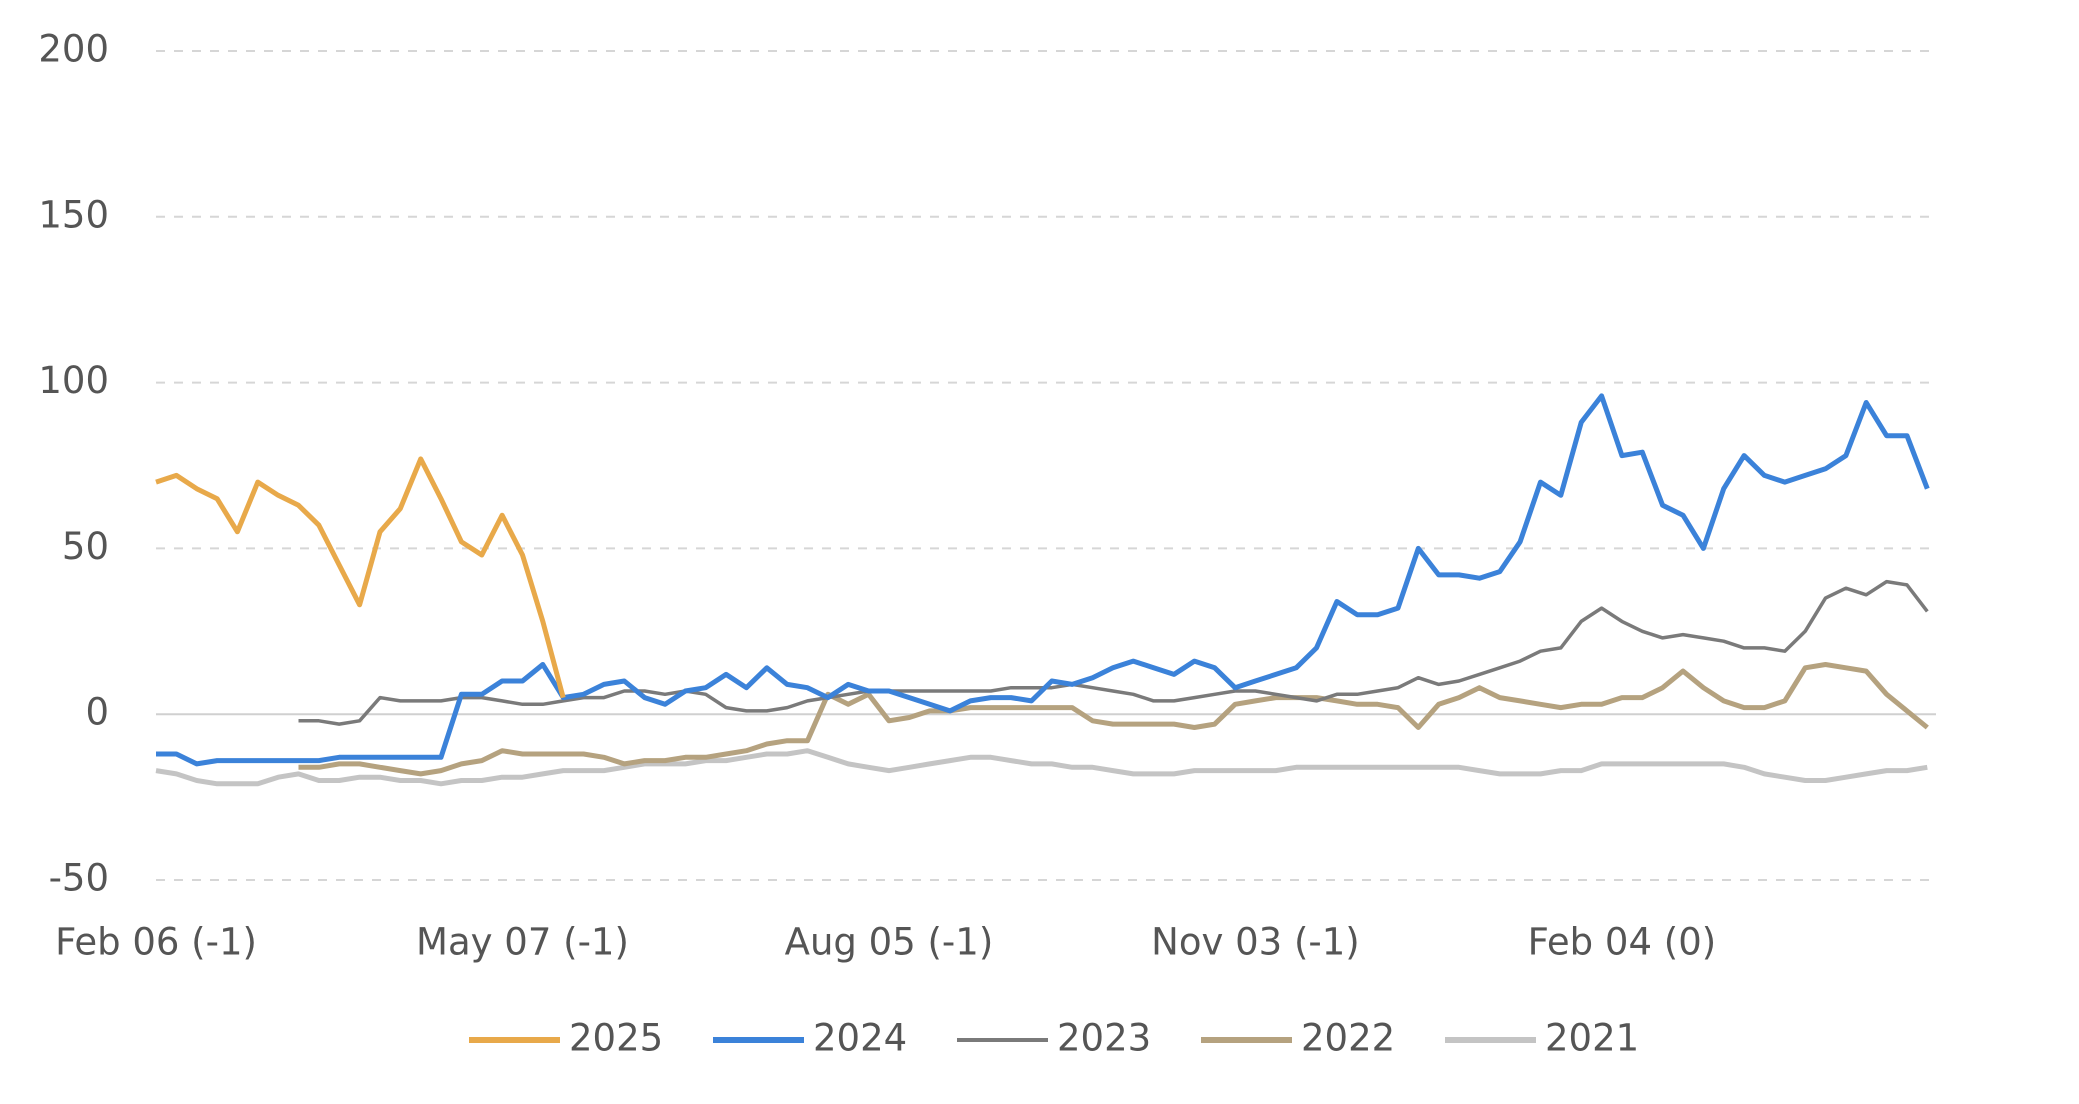 This screenshot has height=1104, width=2079. What do you see at coordinates (73, 49) in the screenshot?
I see `y-tick-label: 200` at bounding box center [73, 49].